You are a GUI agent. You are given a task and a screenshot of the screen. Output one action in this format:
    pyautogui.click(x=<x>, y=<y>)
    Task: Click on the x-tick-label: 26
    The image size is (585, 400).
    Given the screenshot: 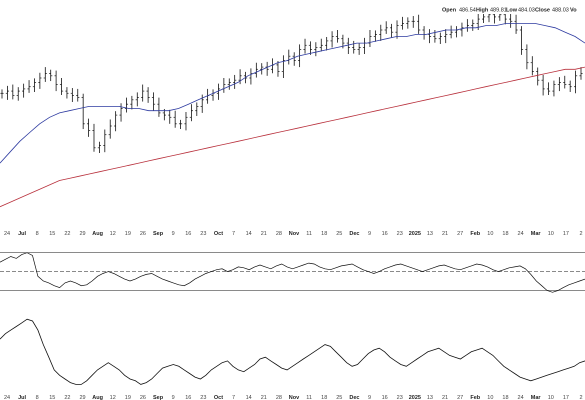 What is the action you would take?
    pyautogui.click(x=143, y=234)
    